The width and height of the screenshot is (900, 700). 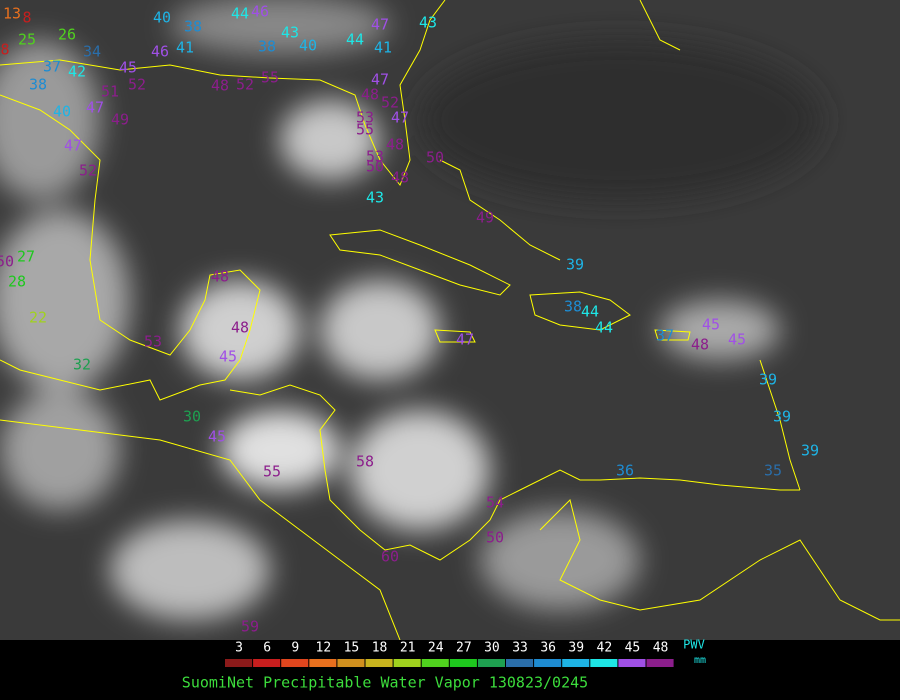 What do you see at coordinates (352, 648) in the screenshot?
I see `colorbar-tick-label: 15` at bounding box center [352, 648].